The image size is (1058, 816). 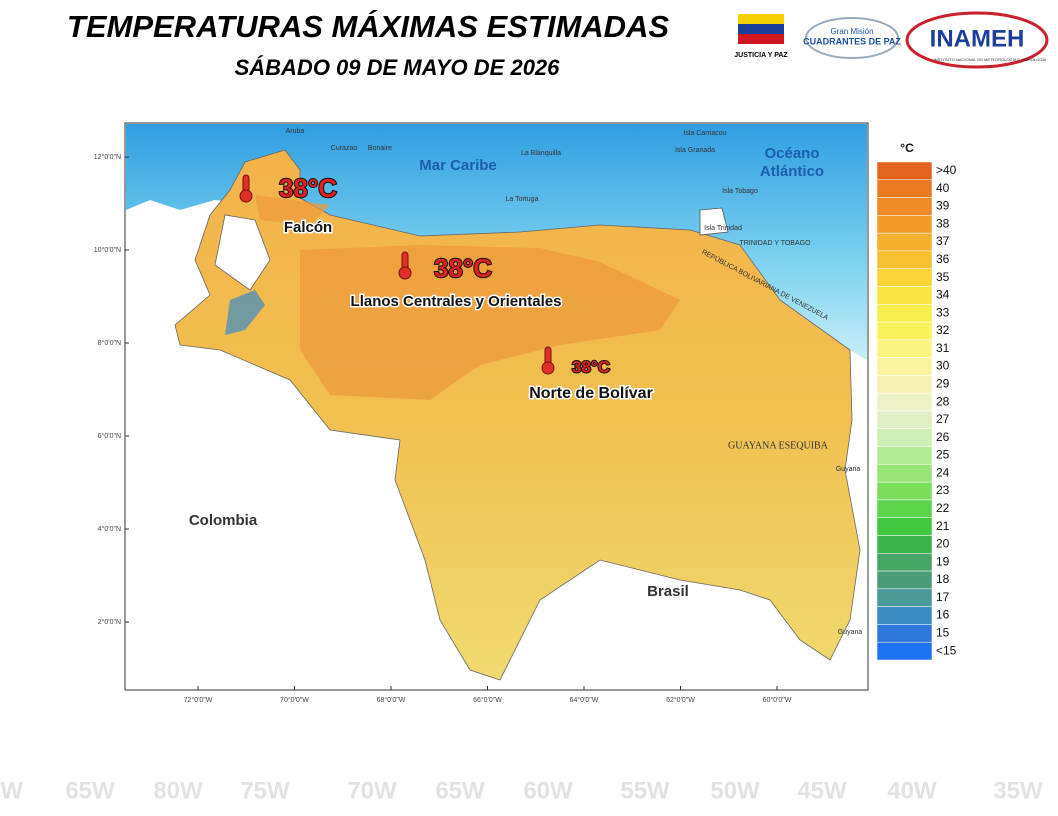 I want to click on legend-label: 39, so click(x=943, y=206).